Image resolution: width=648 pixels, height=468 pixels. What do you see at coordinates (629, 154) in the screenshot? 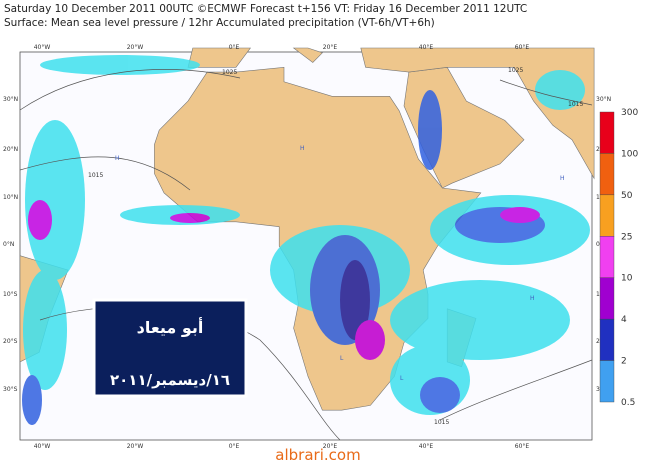
I see `legend-level: 100` at bounding box center [629, 154].